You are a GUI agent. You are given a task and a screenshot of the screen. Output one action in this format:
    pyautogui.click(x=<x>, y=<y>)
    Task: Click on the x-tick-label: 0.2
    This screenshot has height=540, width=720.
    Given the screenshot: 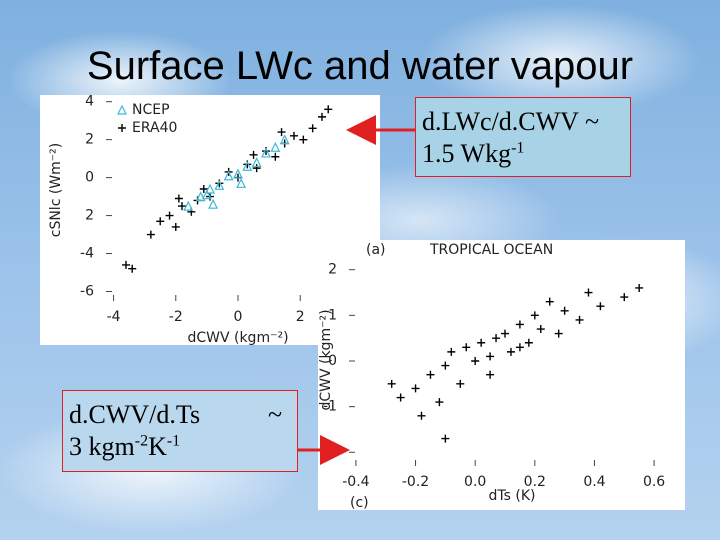 What is the action you would take?
    pyautogui.click(x=535, y=482)
    